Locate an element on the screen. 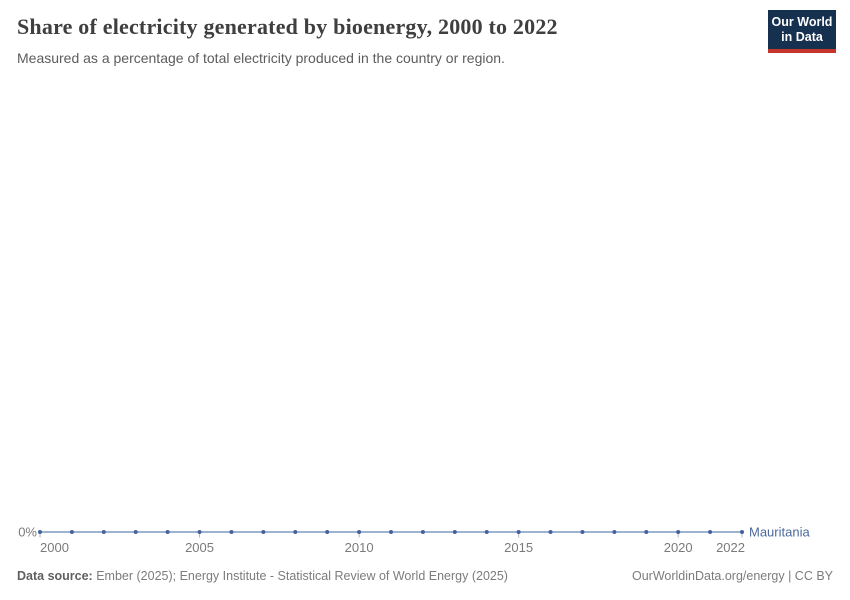  y-tick-label: 0% is located at coordinates (27, 532).